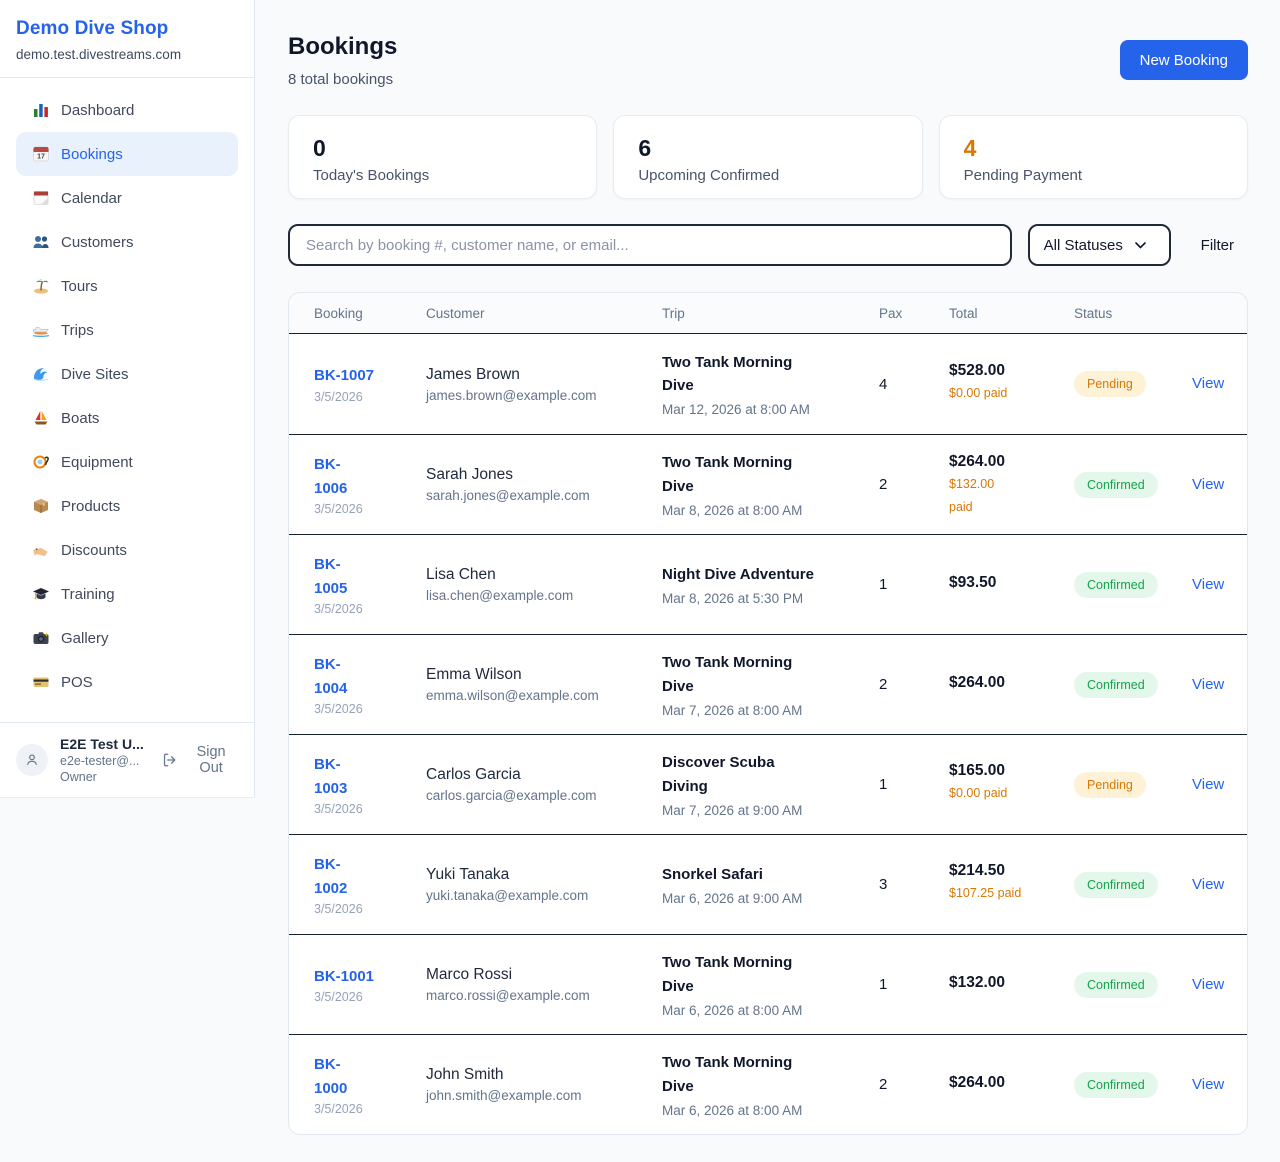 The image size is (1280, 1162). Describe the element at coordinates (470, 474) in the screenshot. I see `customer-name: Sarah Jones` at that location.